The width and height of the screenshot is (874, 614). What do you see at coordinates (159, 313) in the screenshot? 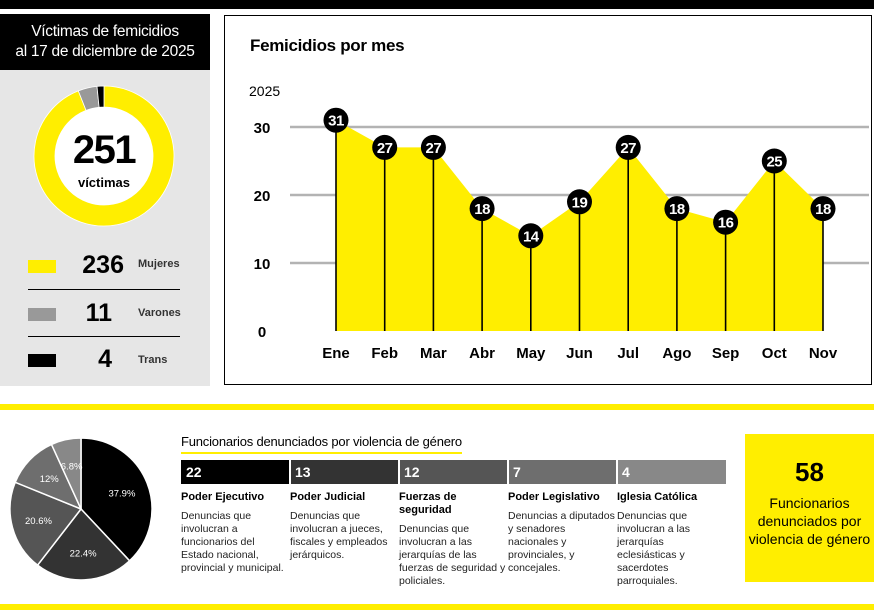
I see `legend-label-varones: Varones` at bounding box center [159, 313].